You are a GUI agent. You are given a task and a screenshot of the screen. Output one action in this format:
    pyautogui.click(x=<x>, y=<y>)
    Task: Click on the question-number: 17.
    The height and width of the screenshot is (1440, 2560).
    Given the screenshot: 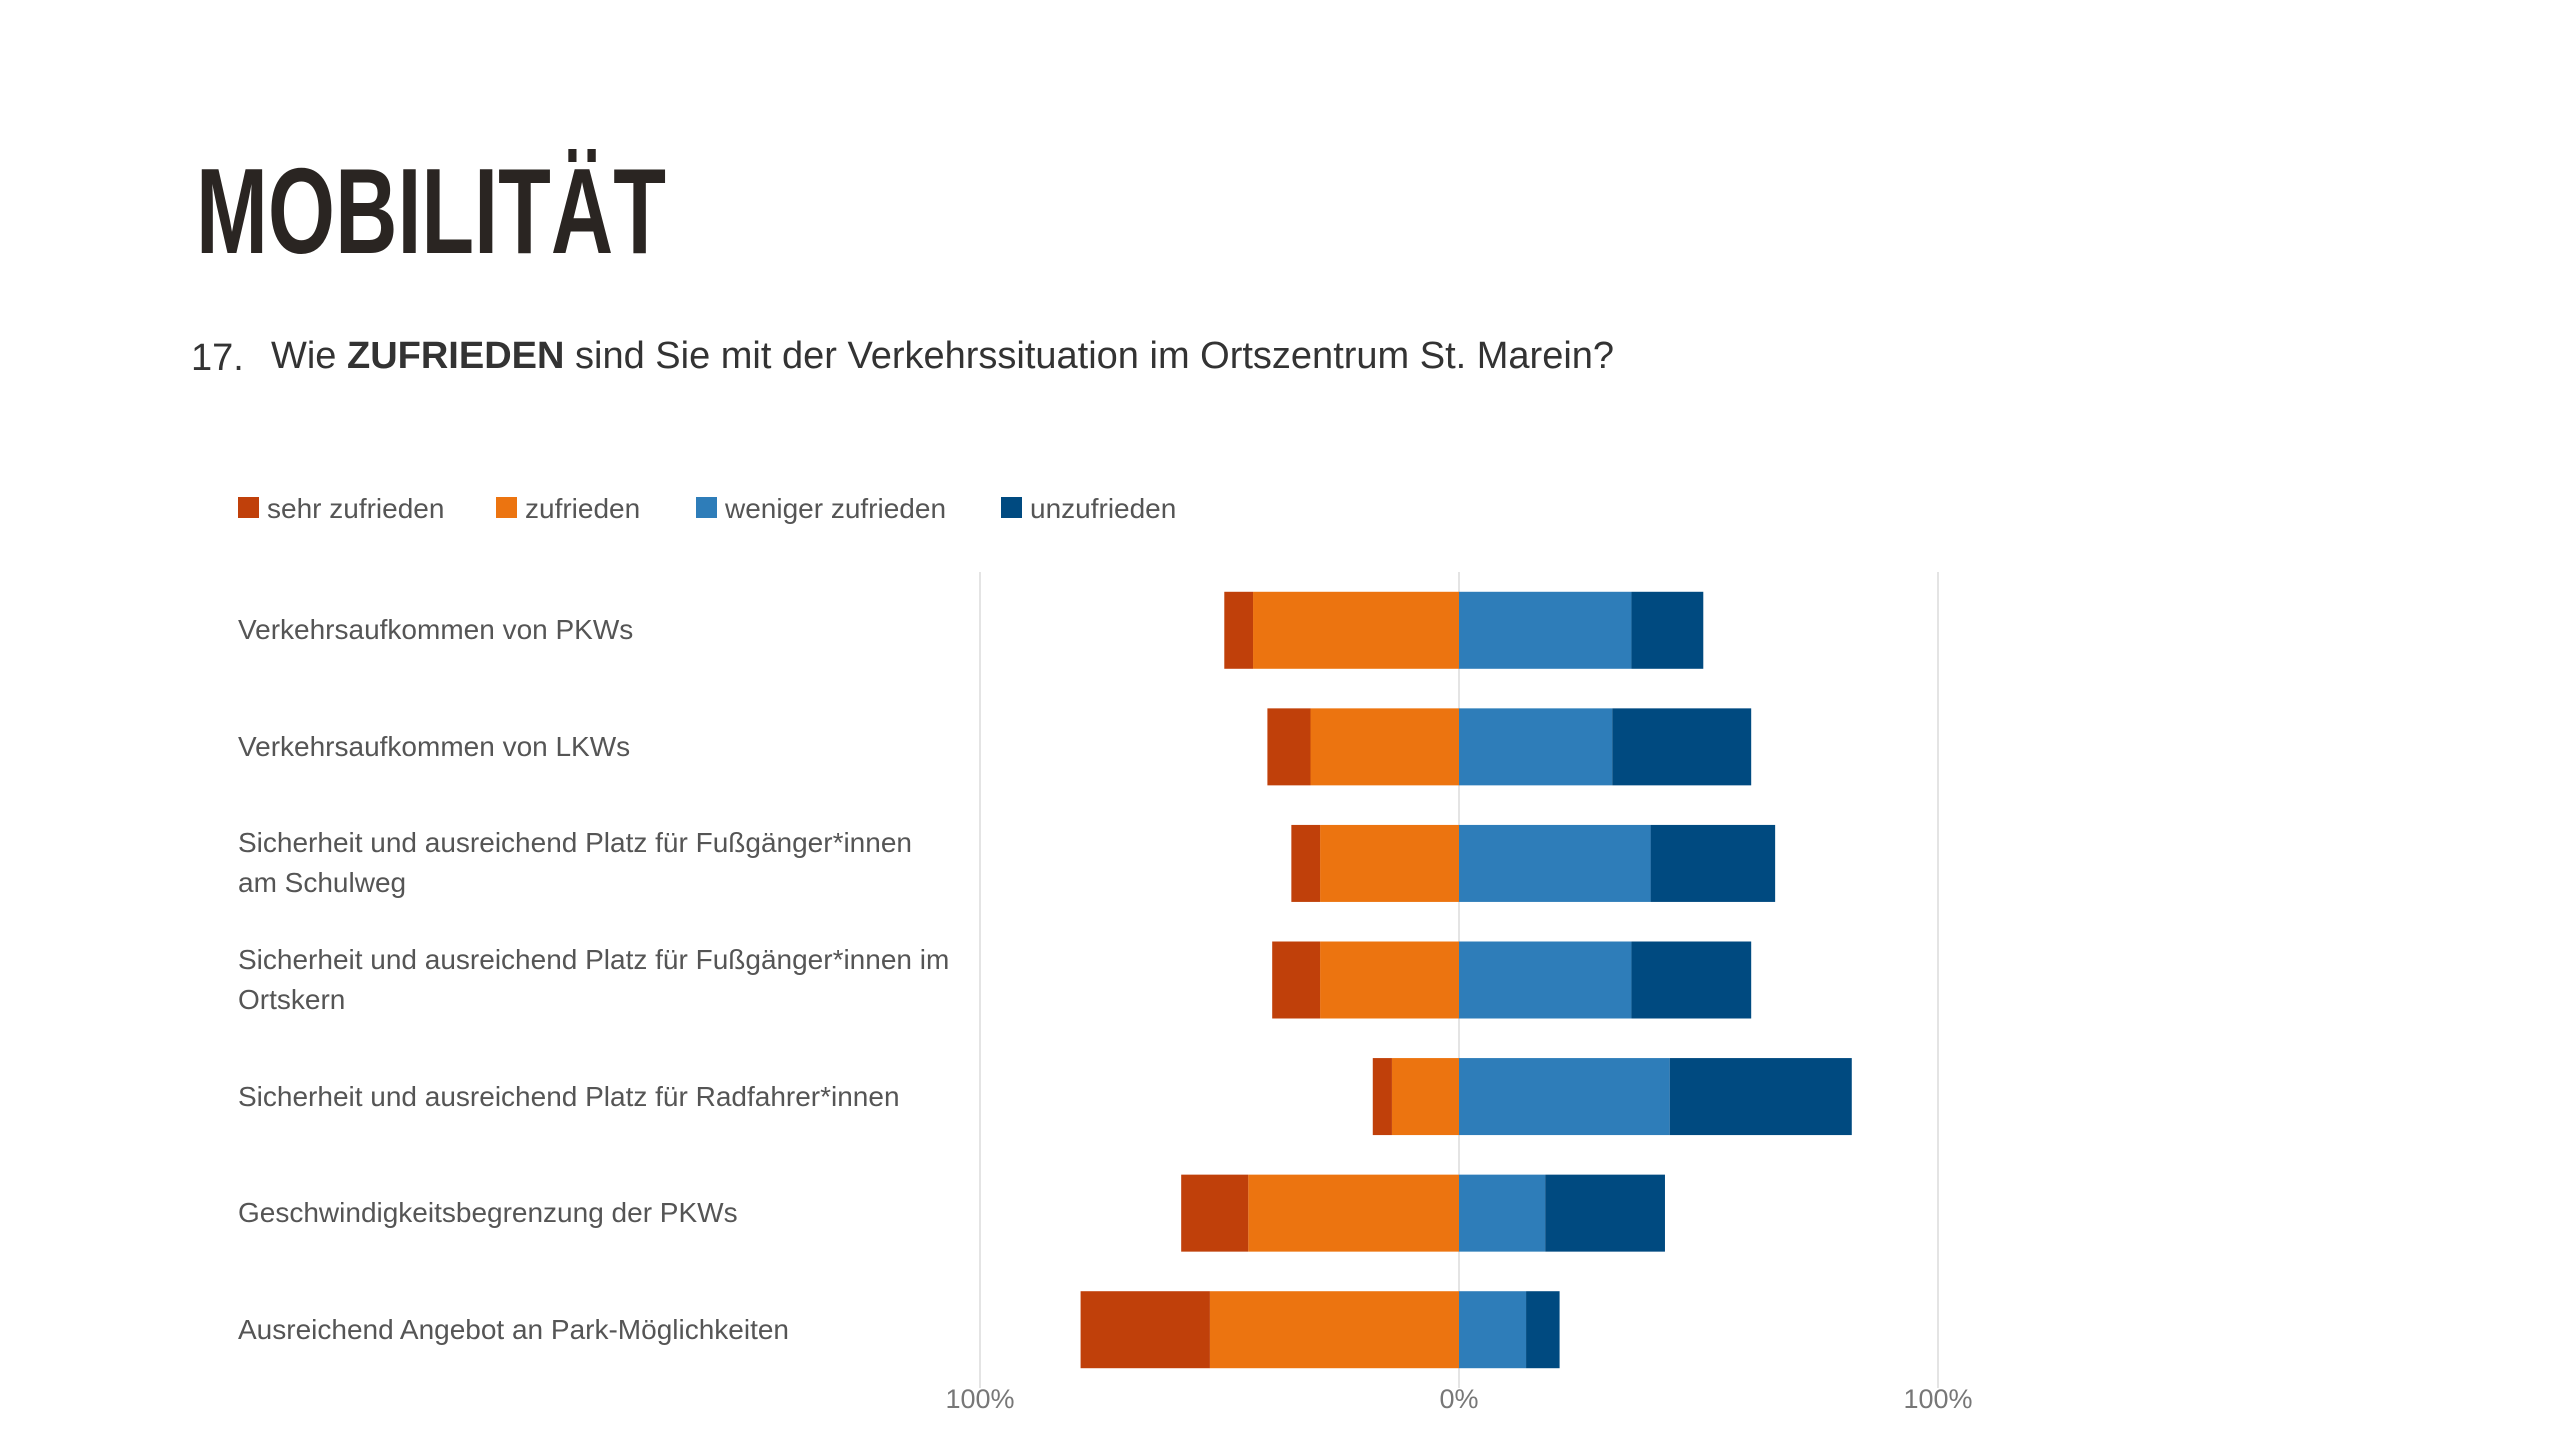 What is the action you would take?
    pyautogui.click(x=217, y=358)
    